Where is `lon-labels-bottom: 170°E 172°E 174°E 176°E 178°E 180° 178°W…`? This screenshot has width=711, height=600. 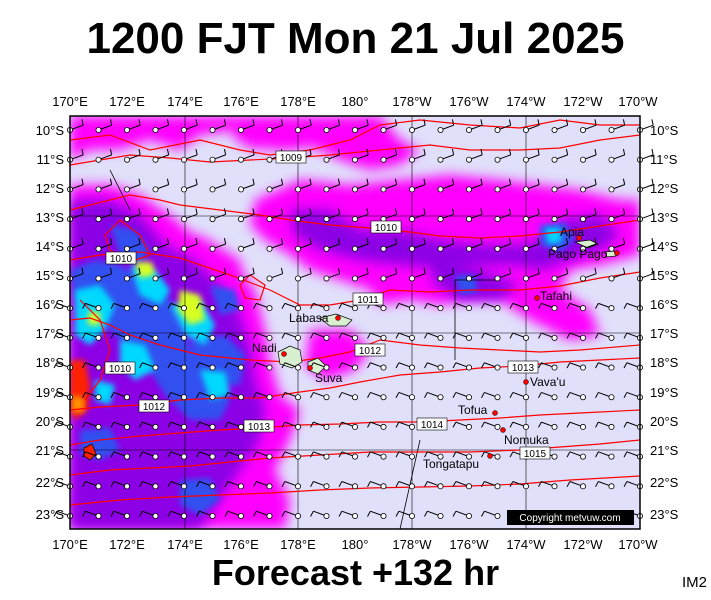
lon-labels-bottom: 170°E 172°E 174°E 176°E 178°E 180° 178°W… is located at coordinates (355, 544).